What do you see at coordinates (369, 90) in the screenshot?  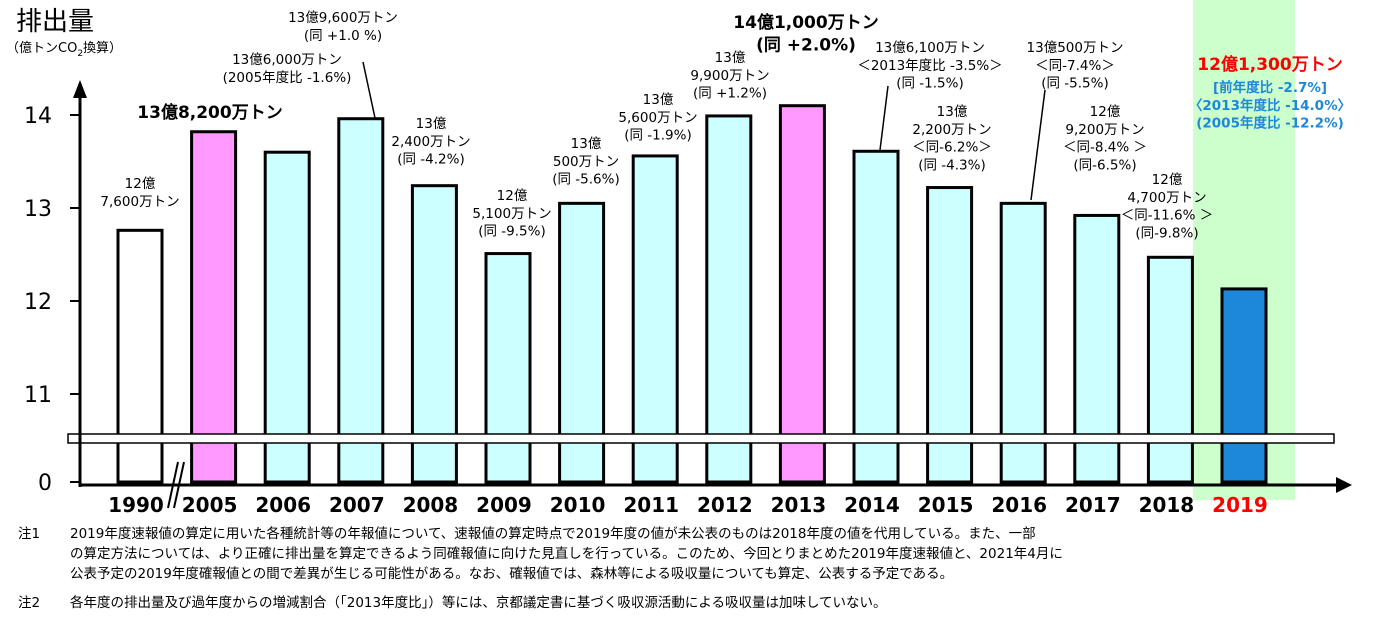 I see `leader-line-2007` at bounding box center [369, 90].